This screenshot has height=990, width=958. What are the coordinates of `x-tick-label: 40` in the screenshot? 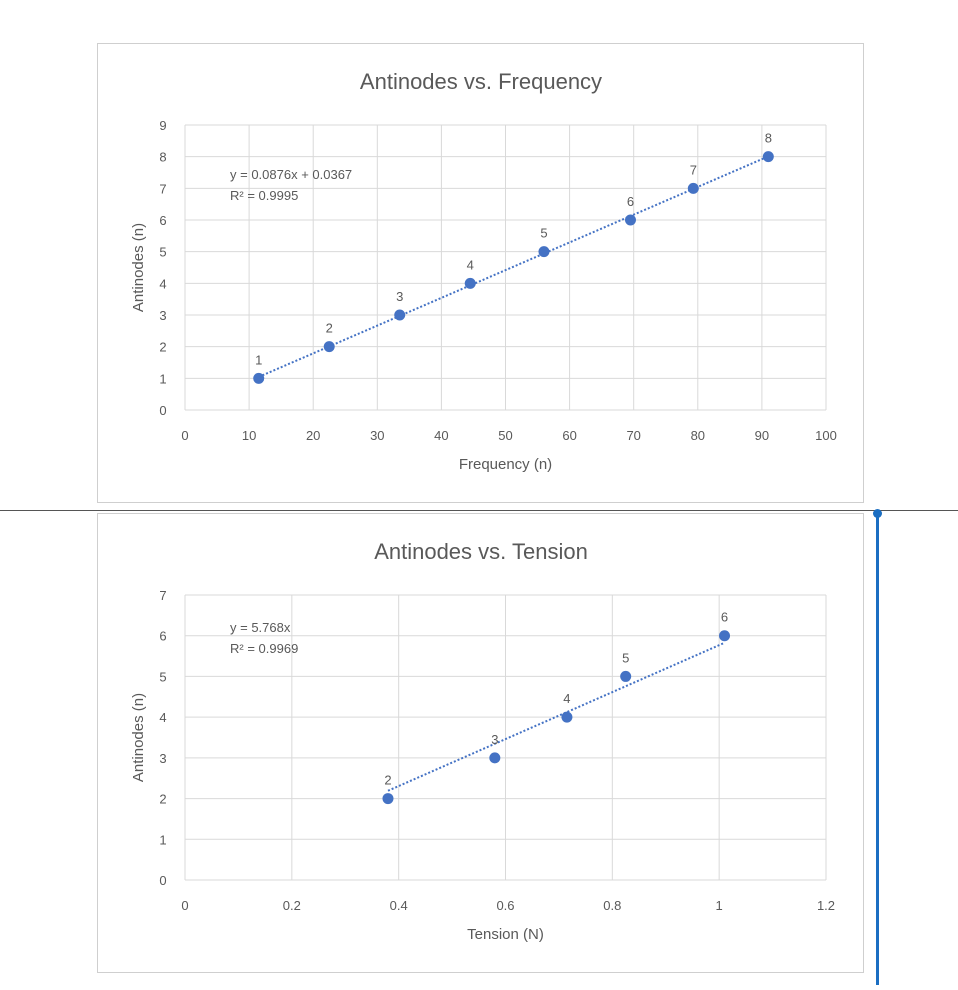 It's located at (441, 435).